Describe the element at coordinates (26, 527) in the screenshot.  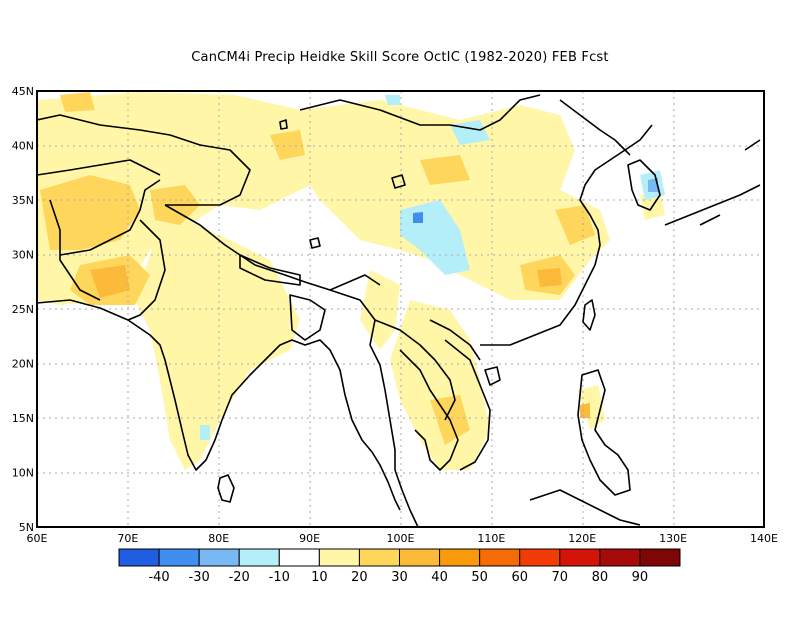
I see `lat-tick-label: 5N` at that location.